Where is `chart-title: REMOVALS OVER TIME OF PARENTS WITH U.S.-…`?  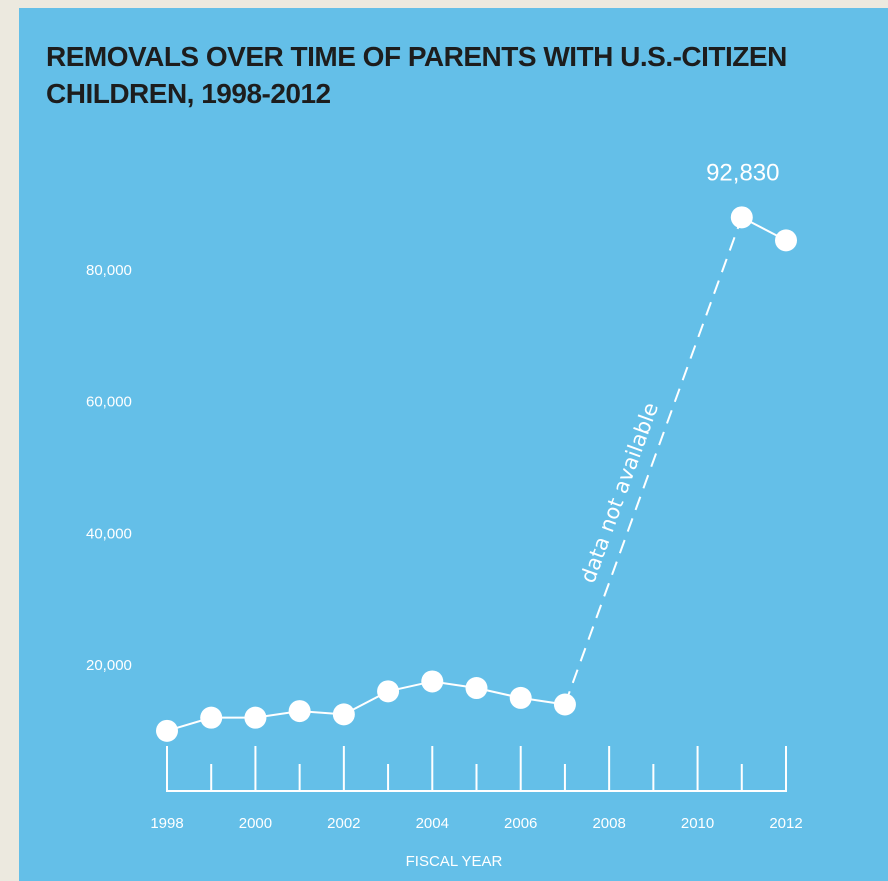 chart-title: REMOVALS OVER TIME OF PARENTS WITH U.S.-… is located at coordinates (416, 75).